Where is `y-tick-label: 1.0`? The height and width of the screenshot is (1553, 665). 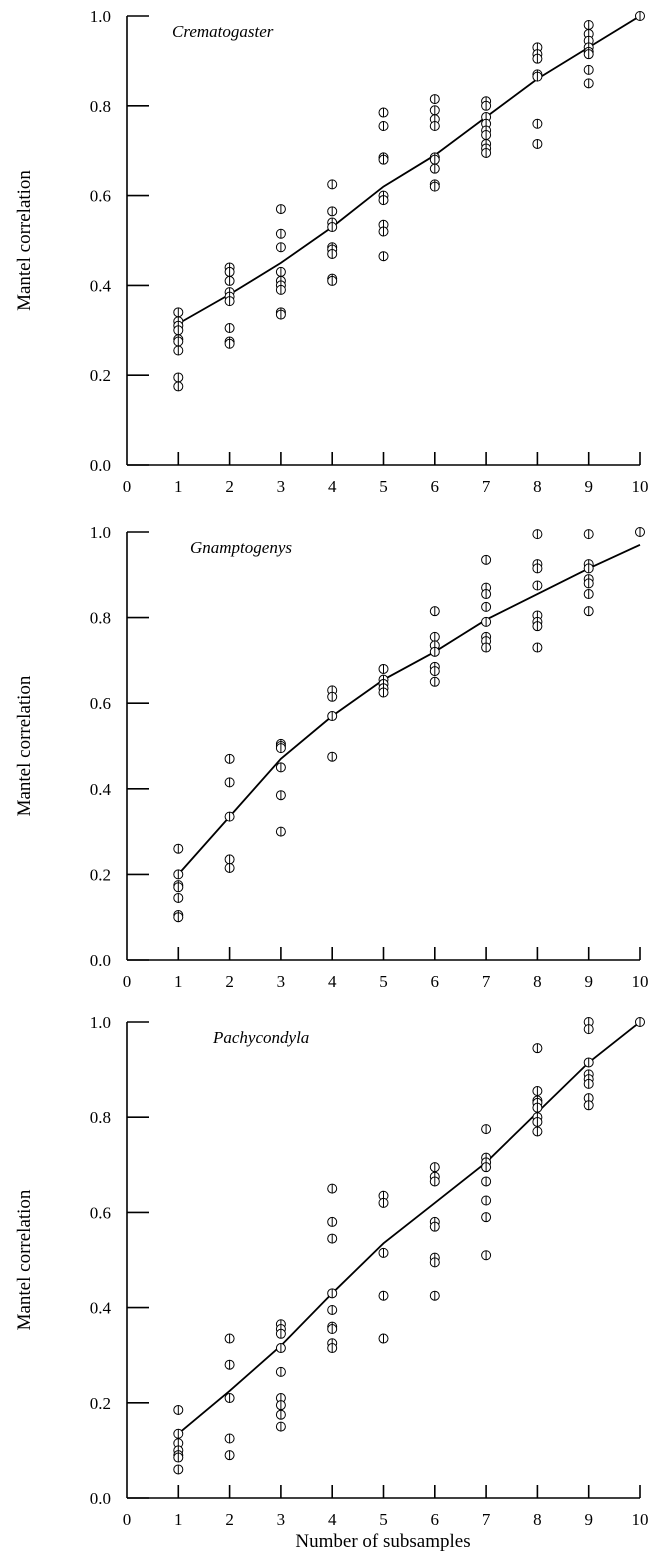 y-tick-label: 1.0 is located at coordinates (100, 1022).